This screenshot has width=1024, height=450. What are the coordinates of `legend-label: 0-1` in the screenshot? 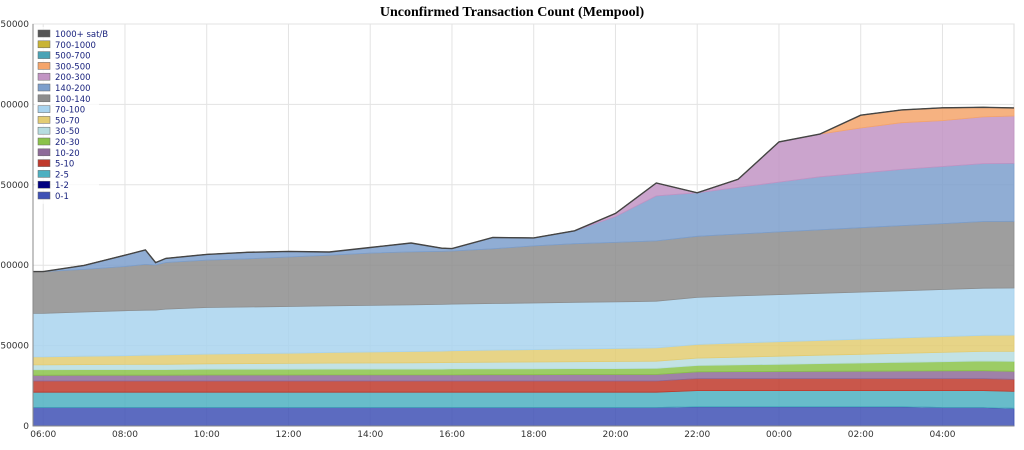 It's located at (62, 197).